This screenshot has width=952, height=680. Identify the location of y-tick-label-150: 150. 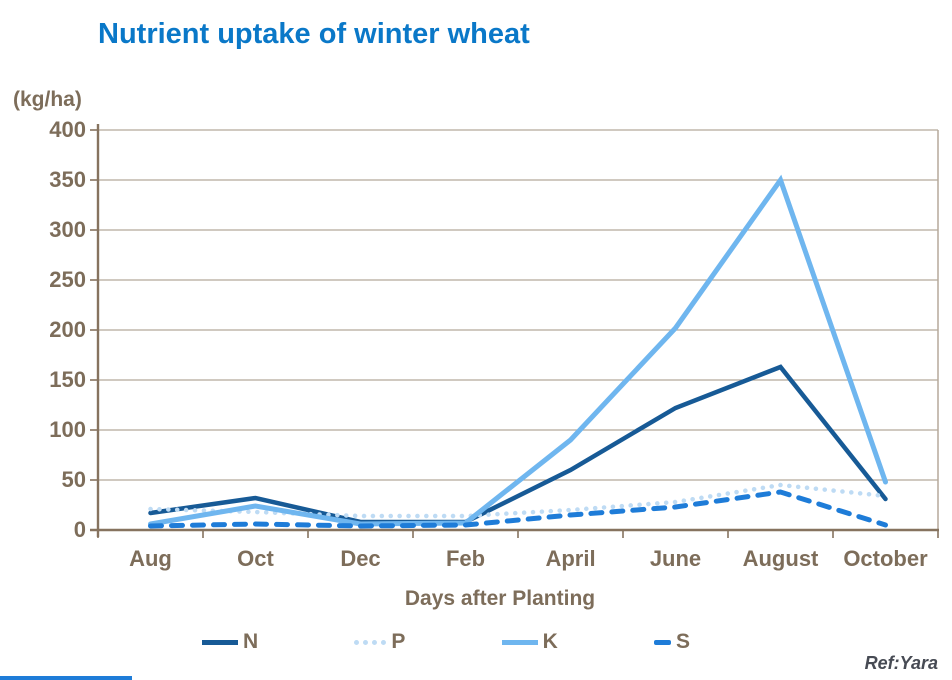
(67, 379).